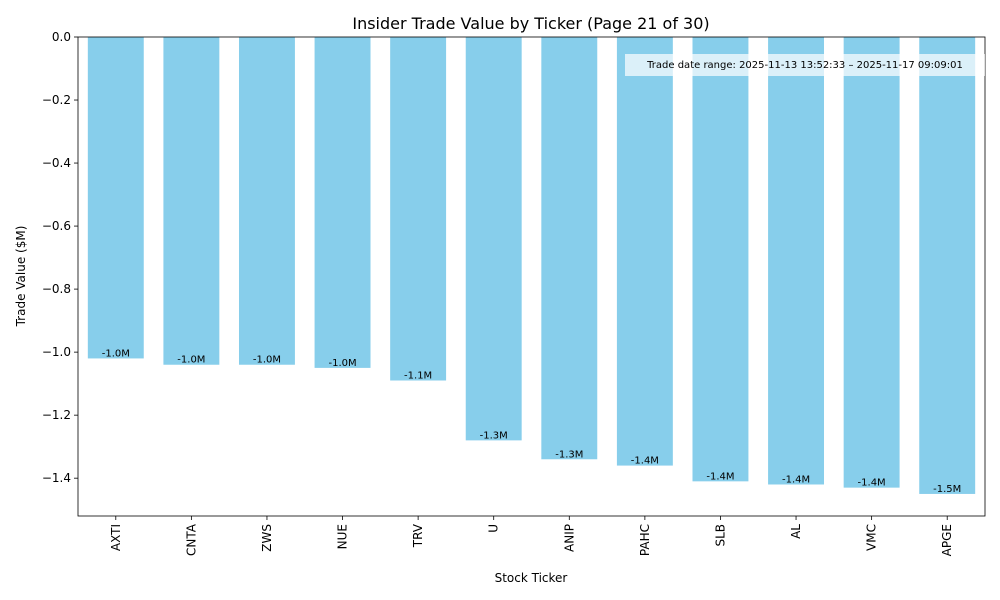  I want to click on value-label: -1.1M, so click(418, 375).